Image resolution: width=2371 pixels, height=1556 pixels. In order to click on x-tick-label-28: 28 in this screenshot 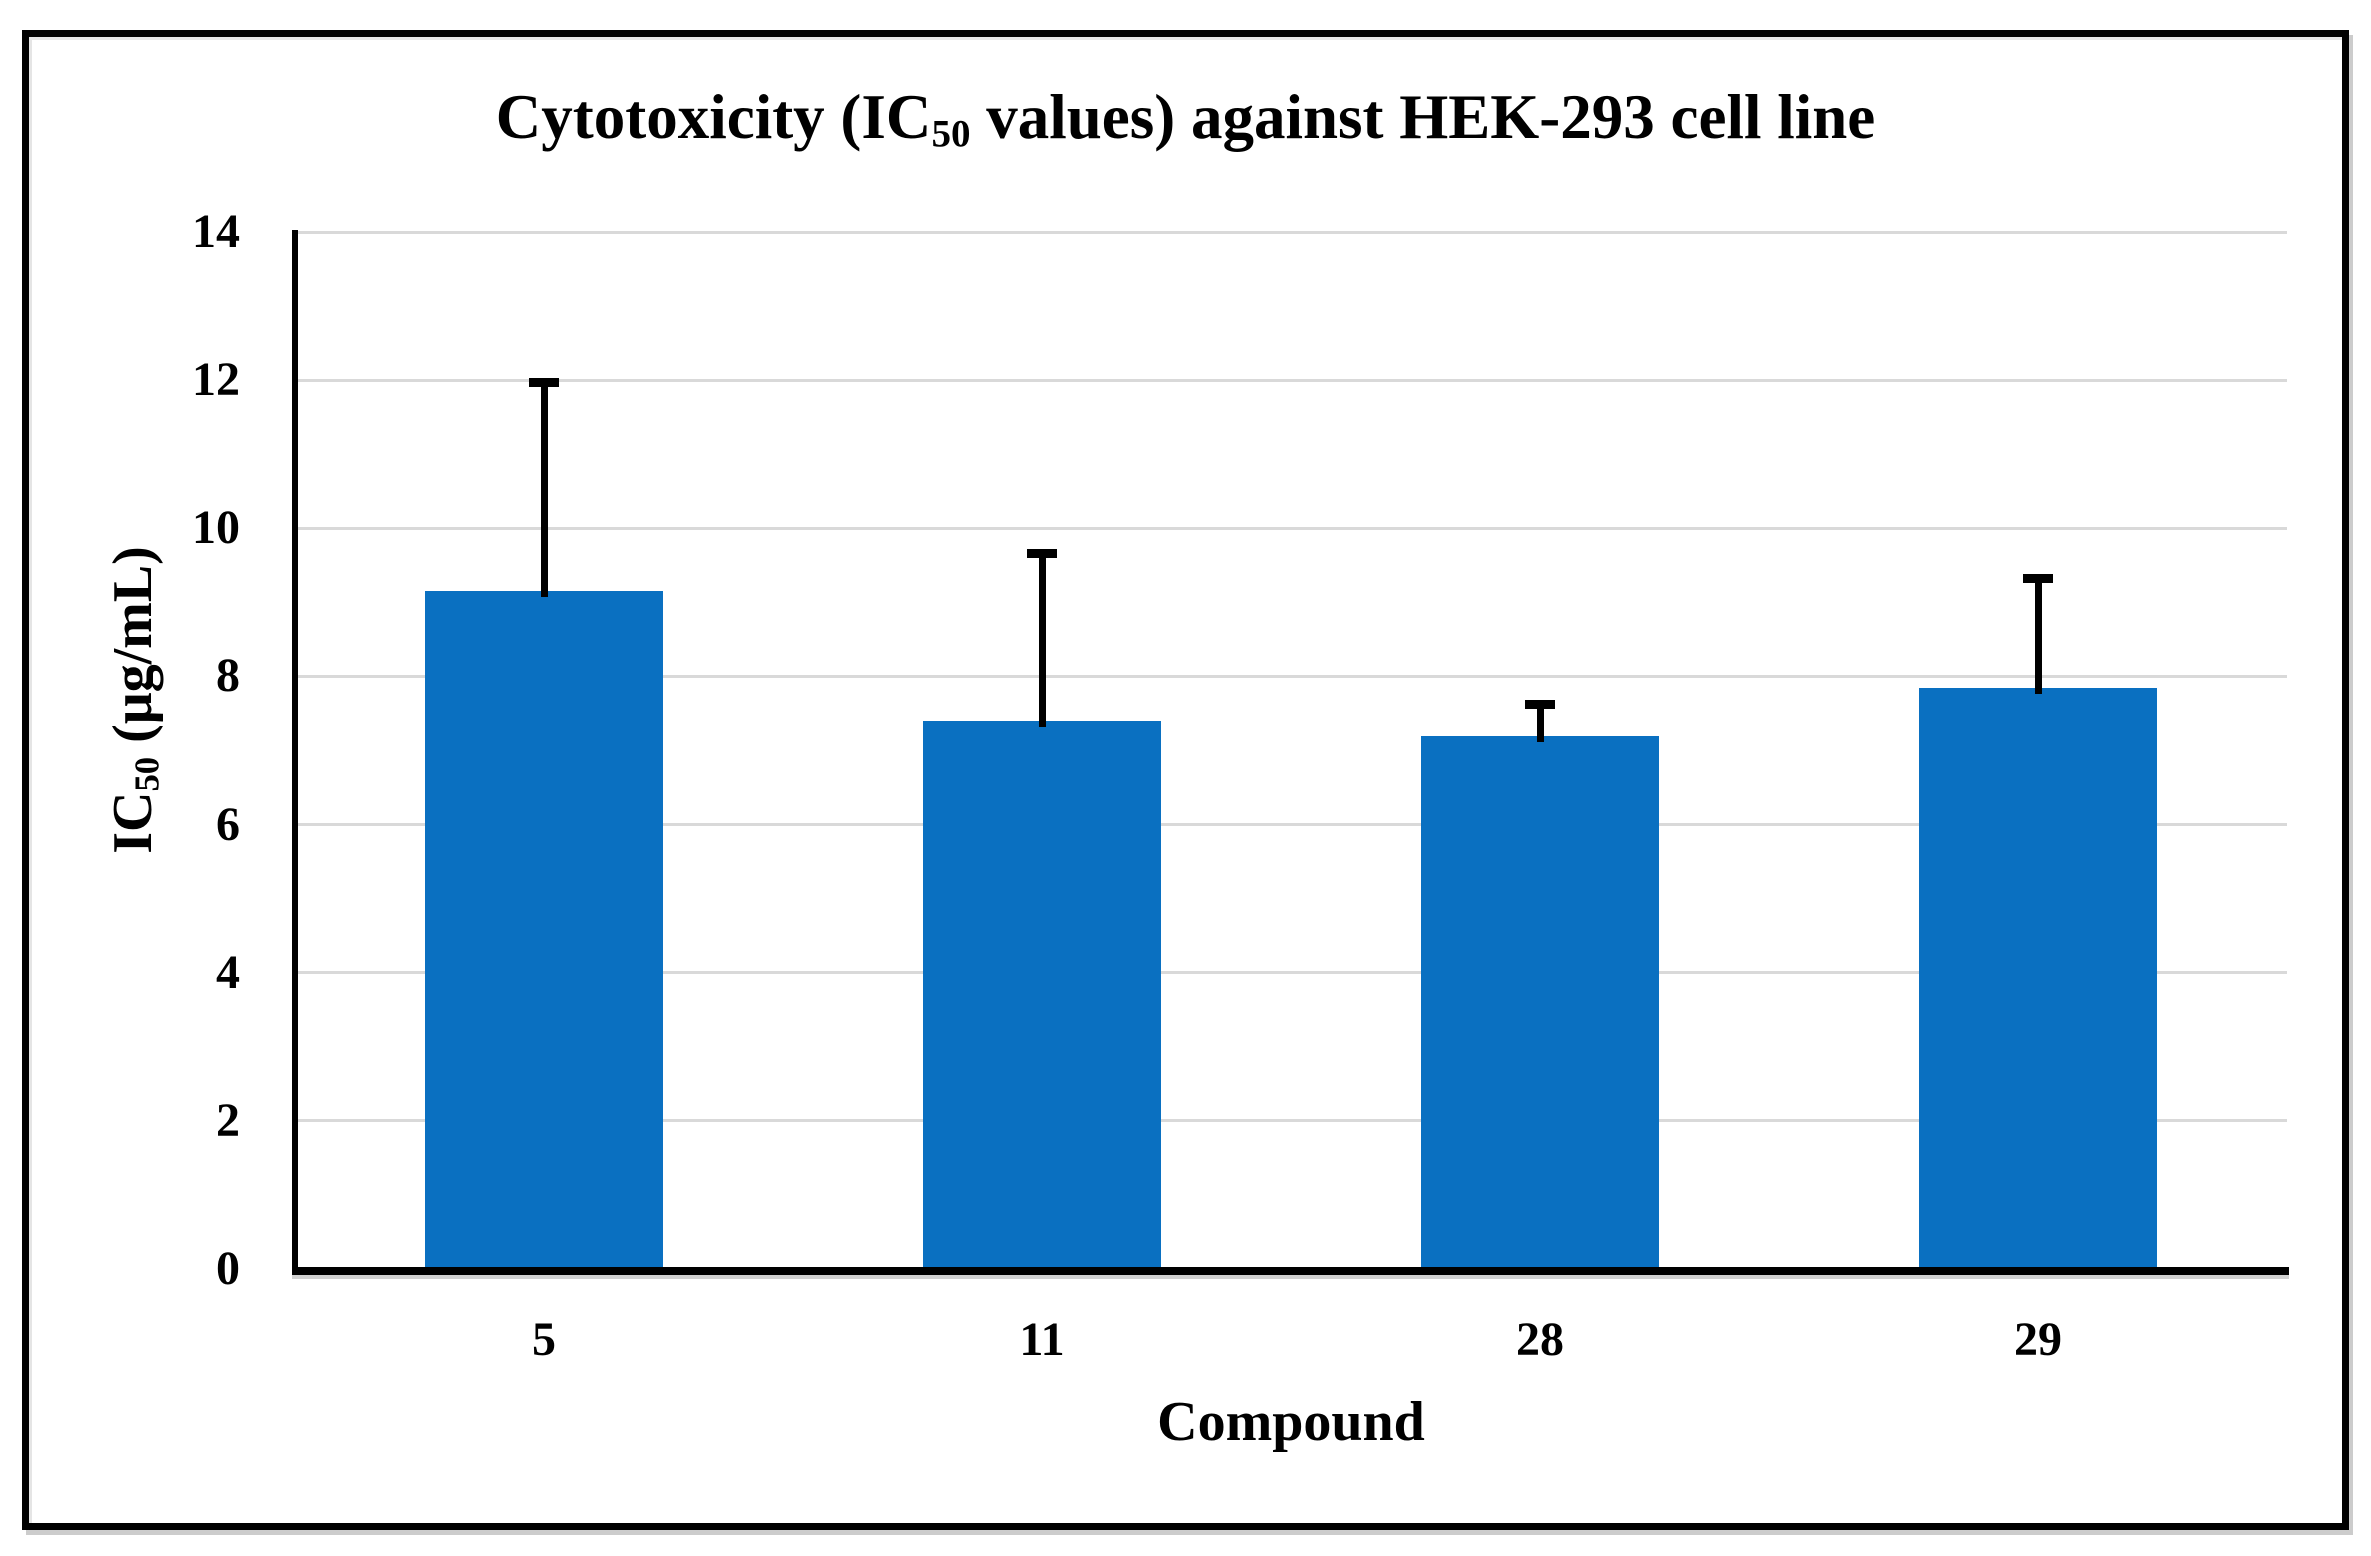, I will do `click(1540, 1339)`.